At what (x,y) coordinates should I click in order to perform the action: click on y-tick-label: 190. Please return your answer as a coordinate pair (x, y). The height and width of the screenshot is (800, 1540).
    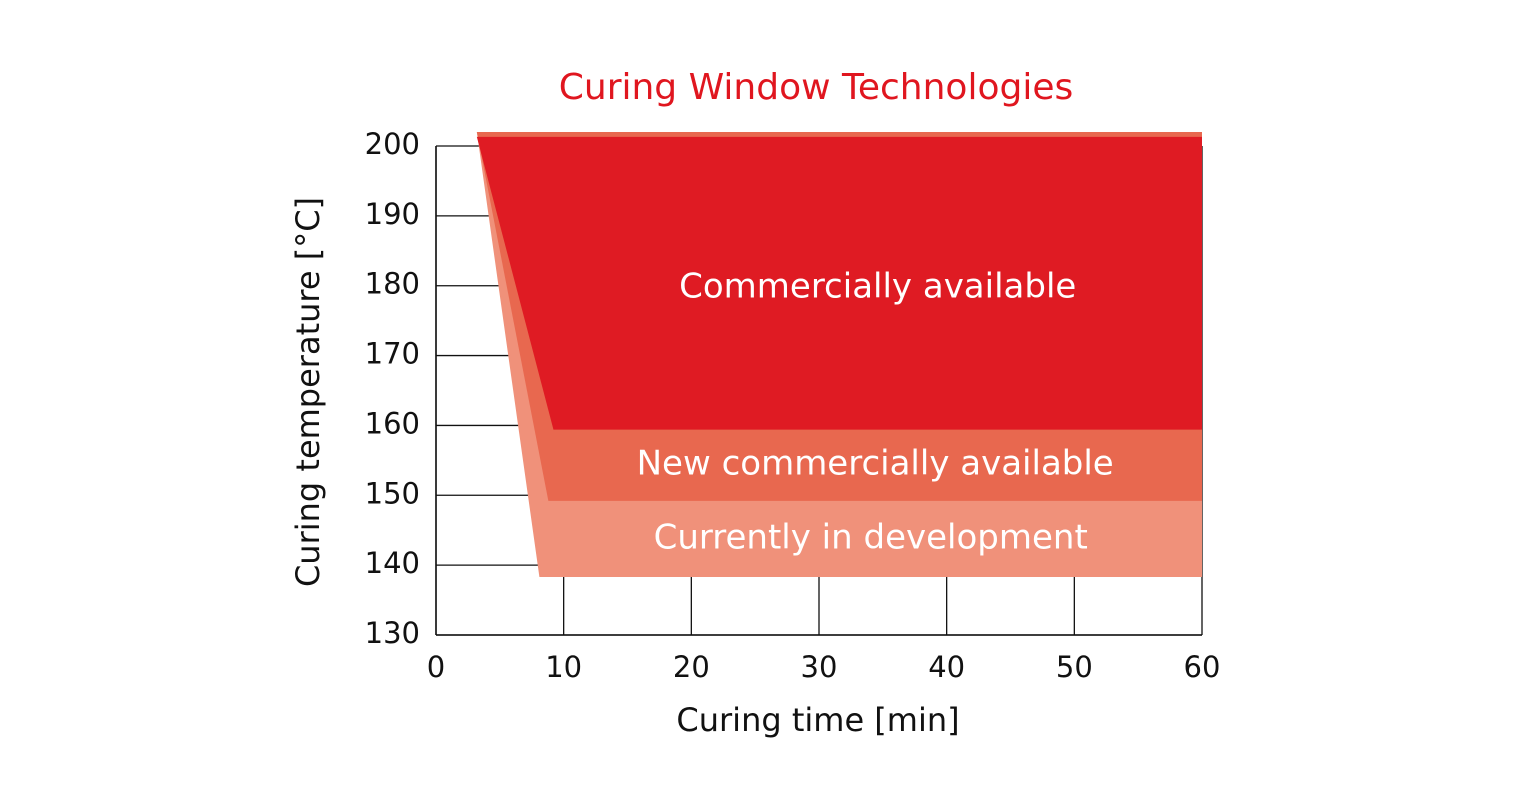
    Looking at the image, I should click on (392, 214).